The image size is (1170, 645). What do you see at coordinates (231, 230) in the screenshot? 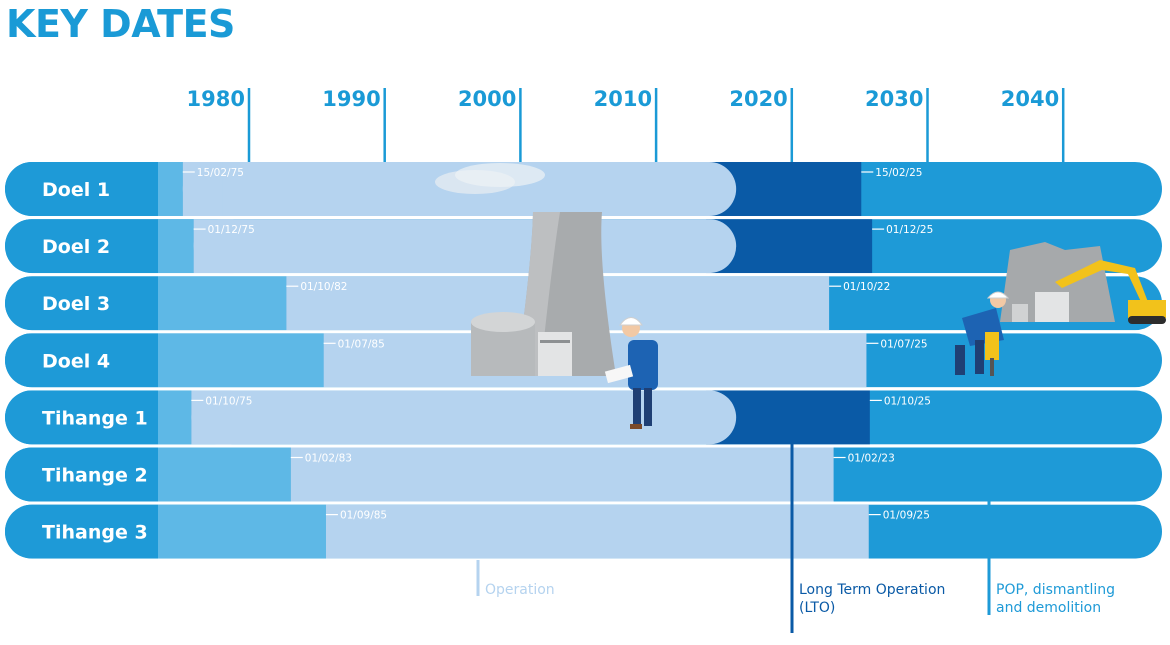
I see `start-date-label: 01/12/75` at bounding box center [231, 230].